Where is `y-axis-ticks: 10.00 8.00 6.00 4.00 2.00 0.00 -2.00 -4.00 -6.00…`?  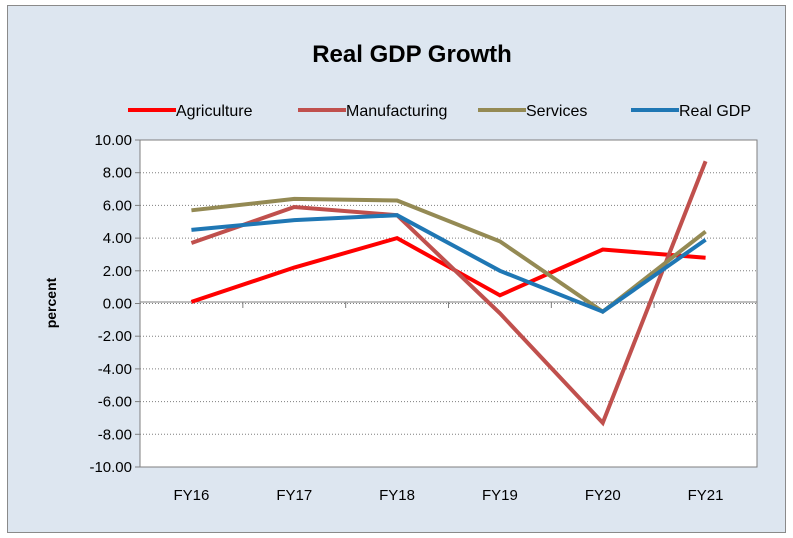
y-axis-ticks: 10.00 8.00 6.00 4.00 2.00 0.00 -2.00 -4.00 -6.00… is located at coordinates (114, 304).